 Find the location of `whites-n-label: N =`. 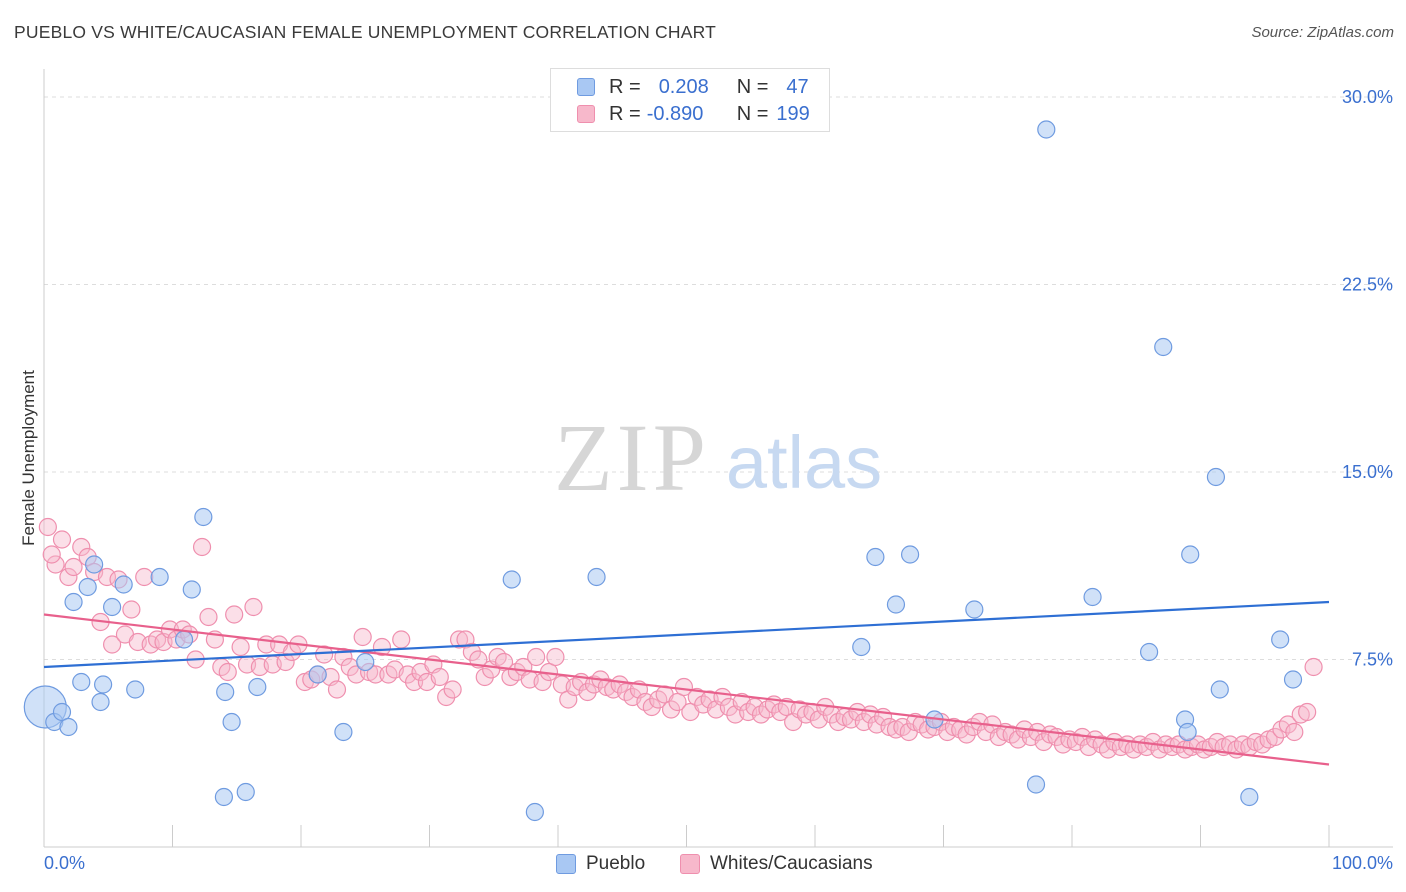

whites-n-label: N = is located at coordinates (752, 113).